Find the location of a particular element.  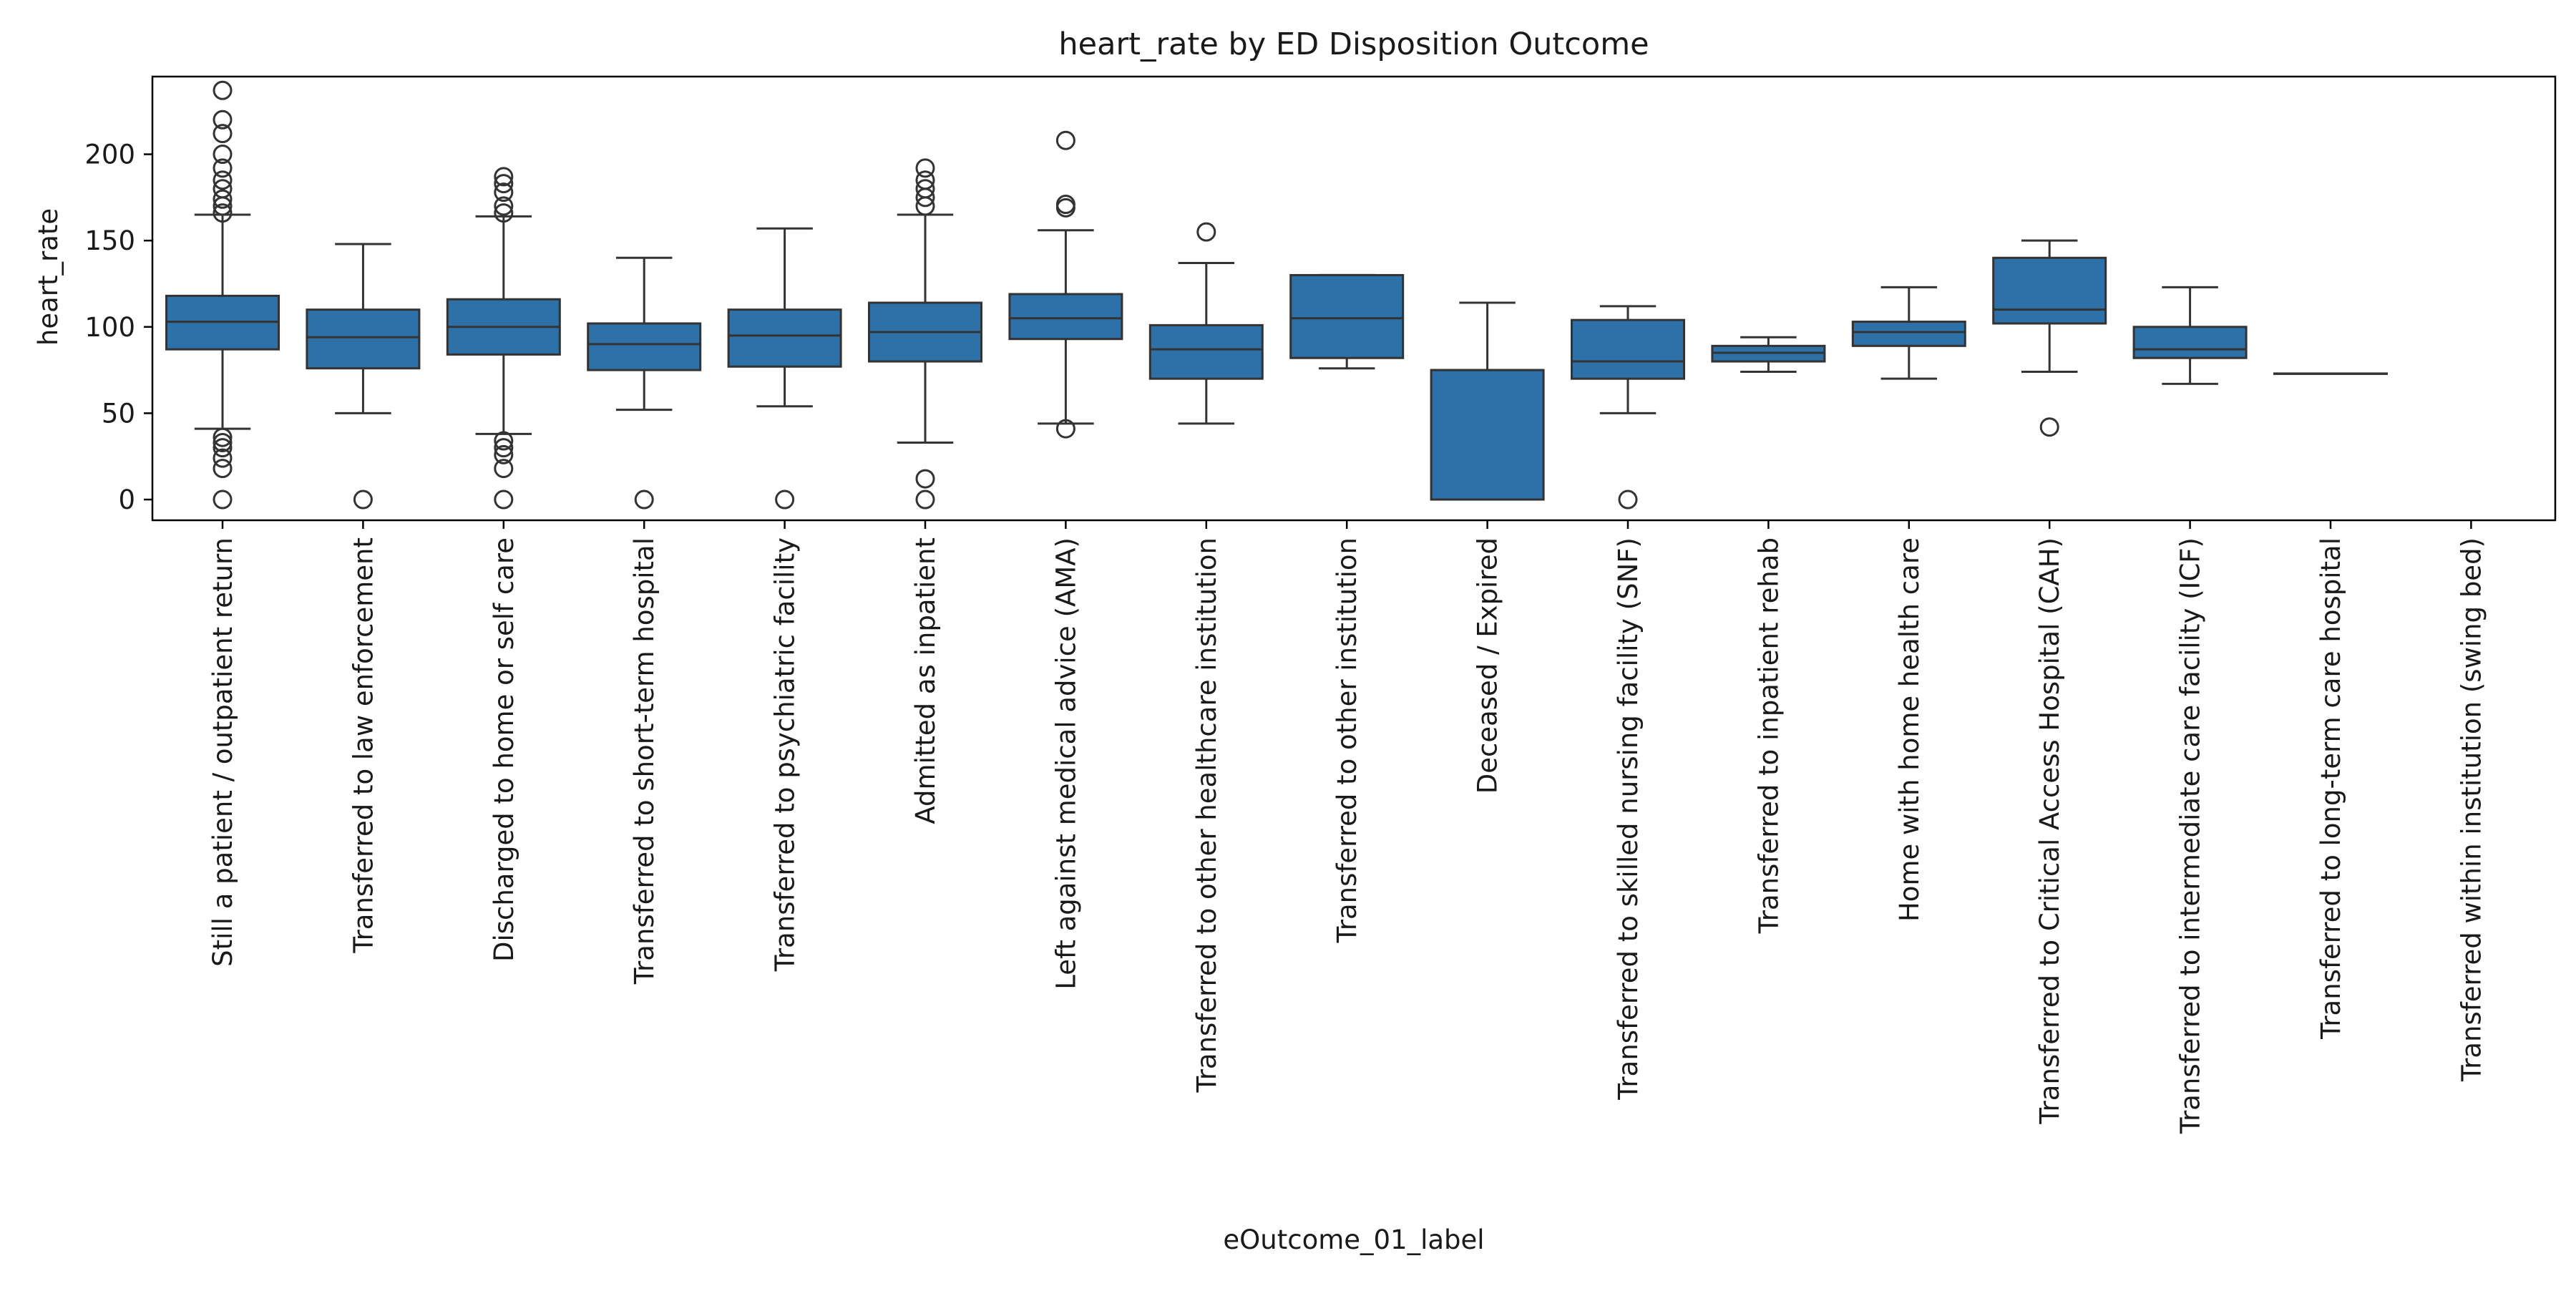

x-tick-label: Transferred to long-term care hospital is located at coordinates (2331, 788).